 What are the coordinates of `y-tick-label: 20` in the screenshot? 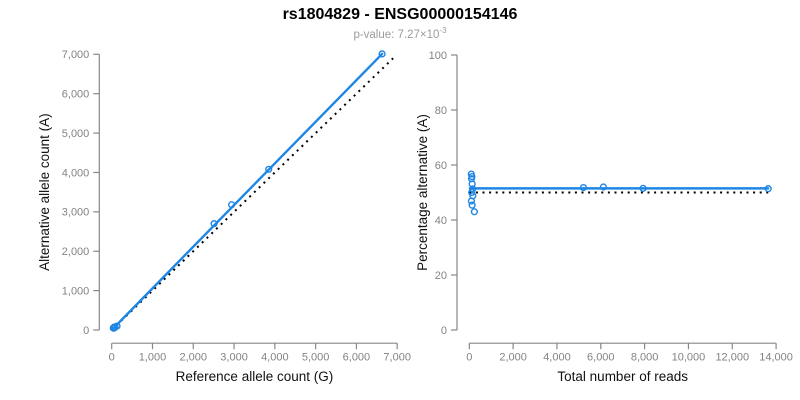 It's located at (441, 276).